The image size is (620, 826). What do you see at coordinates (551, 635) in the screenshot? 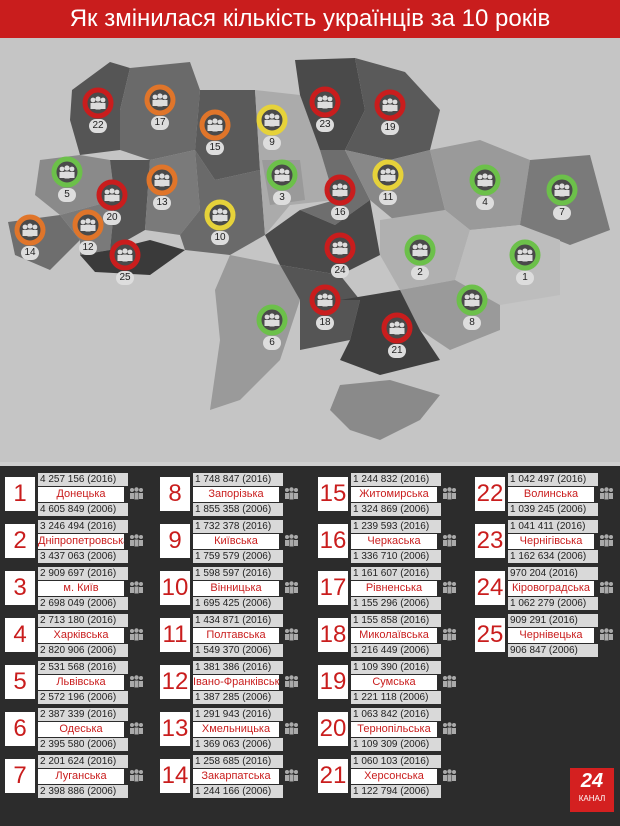
I see `region-name: Чернівецька` at bounding box center [551, 635].